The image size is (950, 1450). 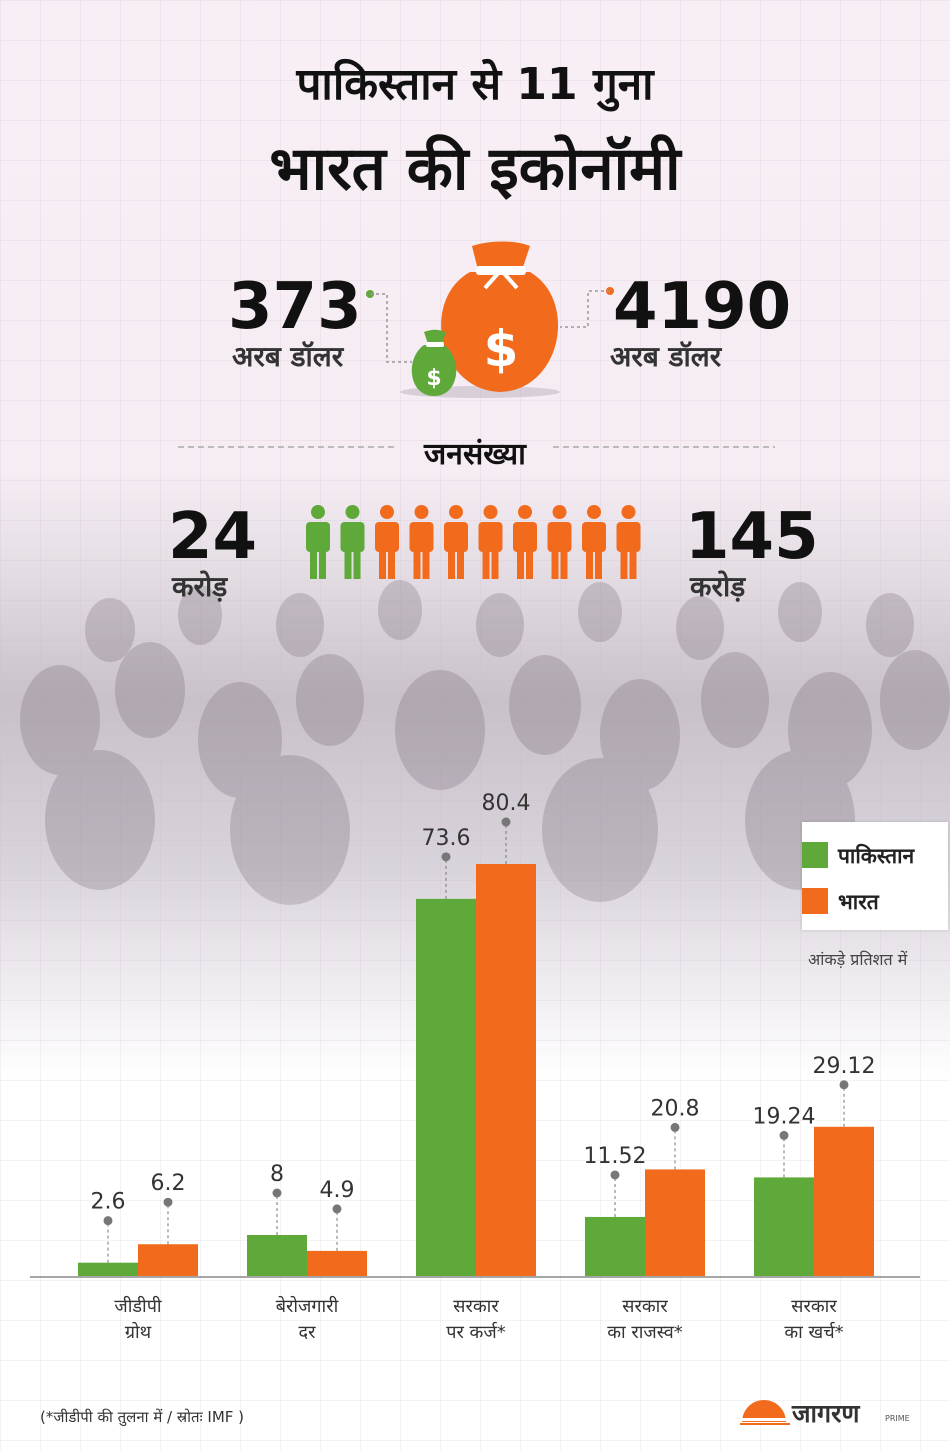 I want to click on legend-label-india: भारत, so click(x=858, y=902).